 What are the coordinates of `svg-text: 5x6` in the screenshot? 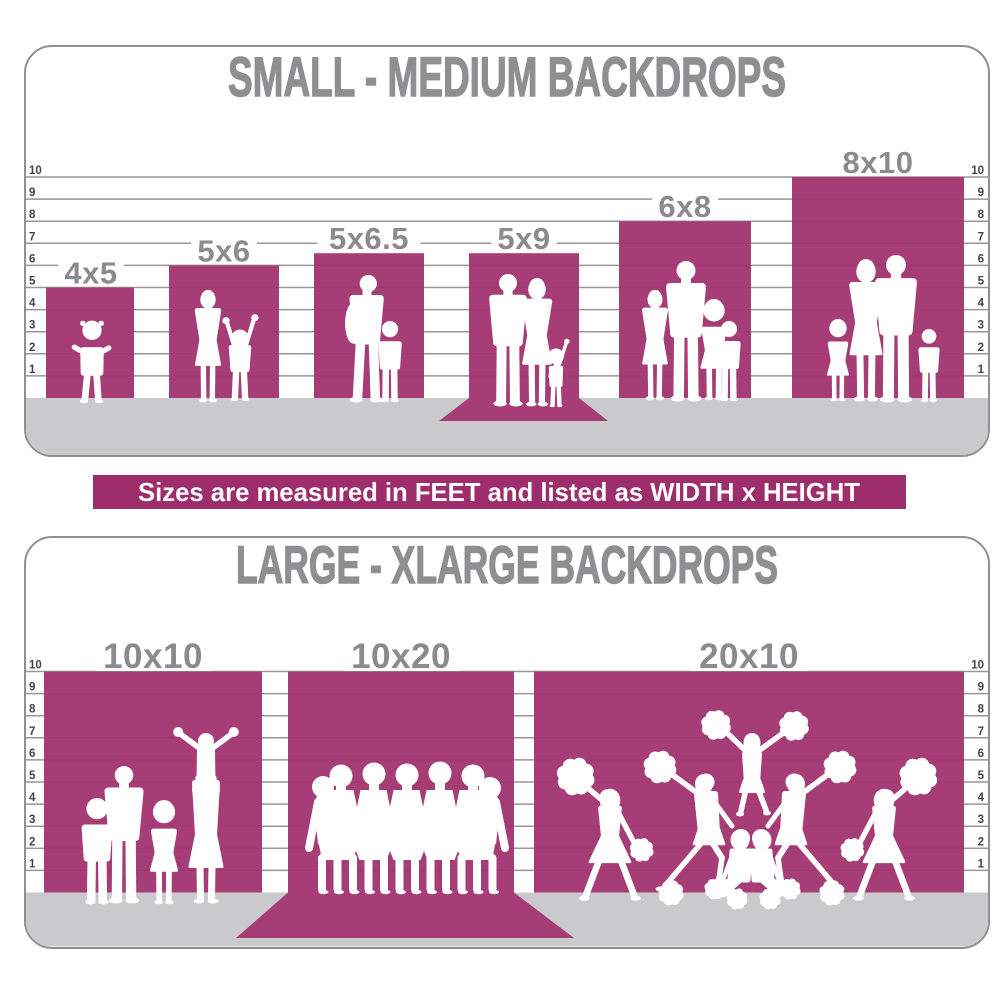 It's located at (223, 250).